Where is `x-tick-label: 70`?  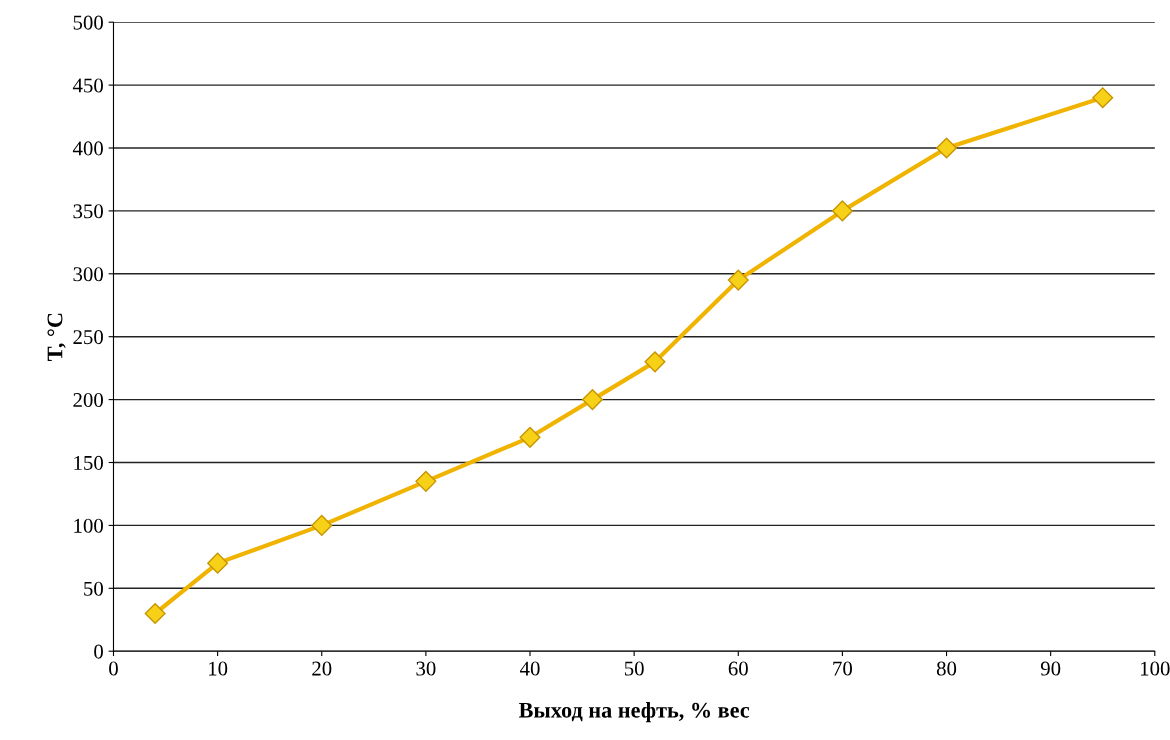 x-tick-label: 70 is located at coordinates (843, 668).